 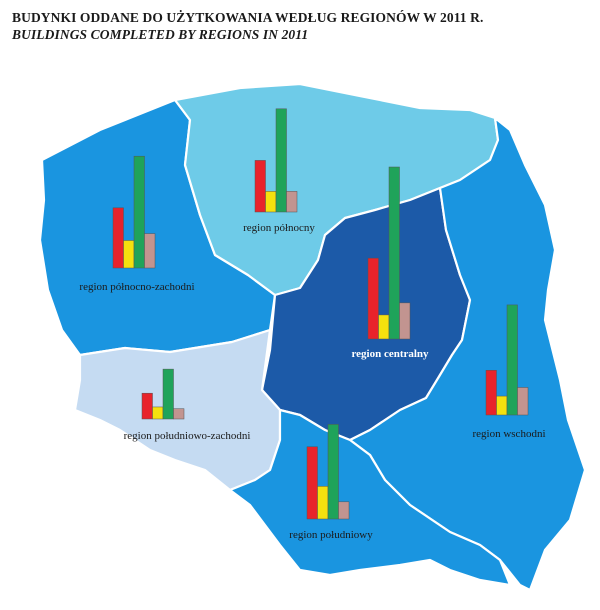 I want to click on chart-region-centralny, so click(x=389, y=253).